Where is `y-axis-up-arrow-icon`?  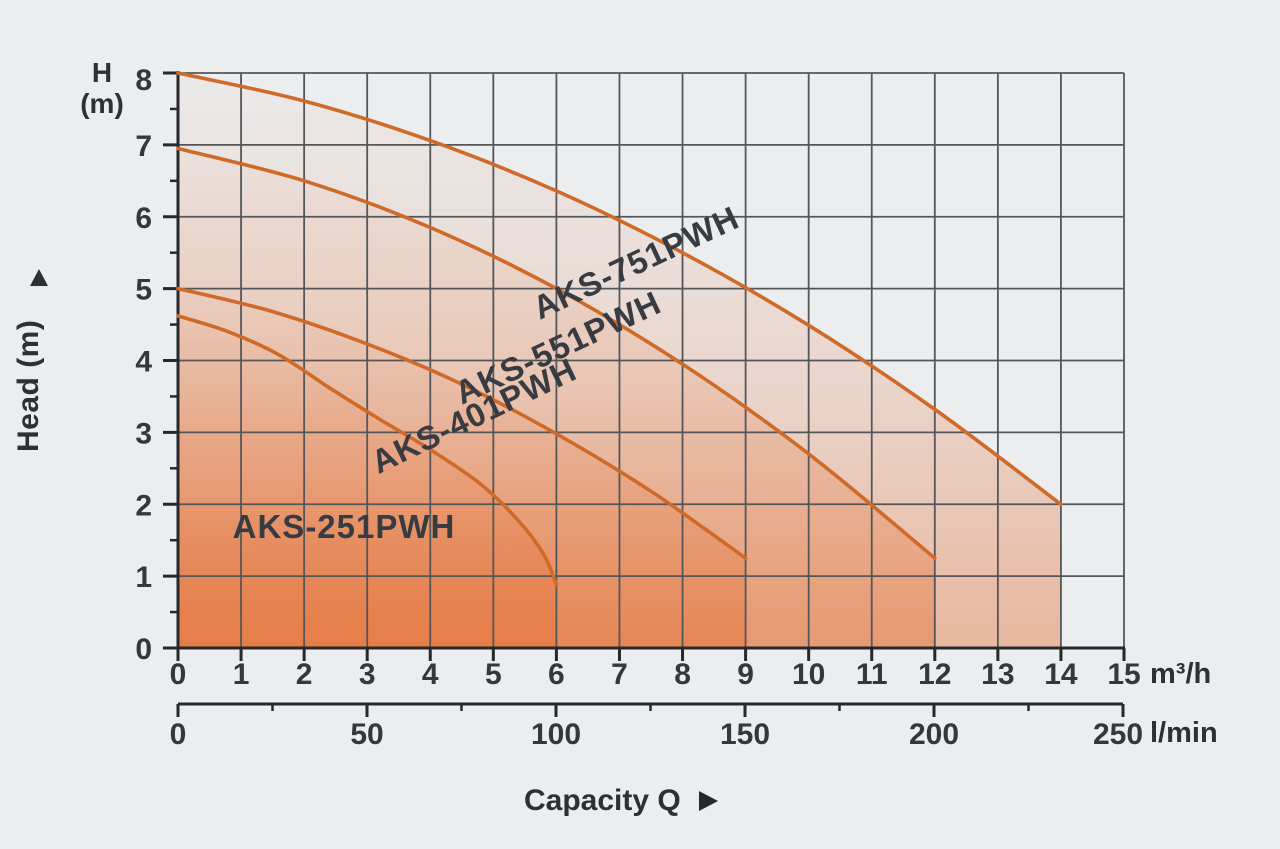
y-axis-up-arrow-icon is located at coordinates (39, 277).